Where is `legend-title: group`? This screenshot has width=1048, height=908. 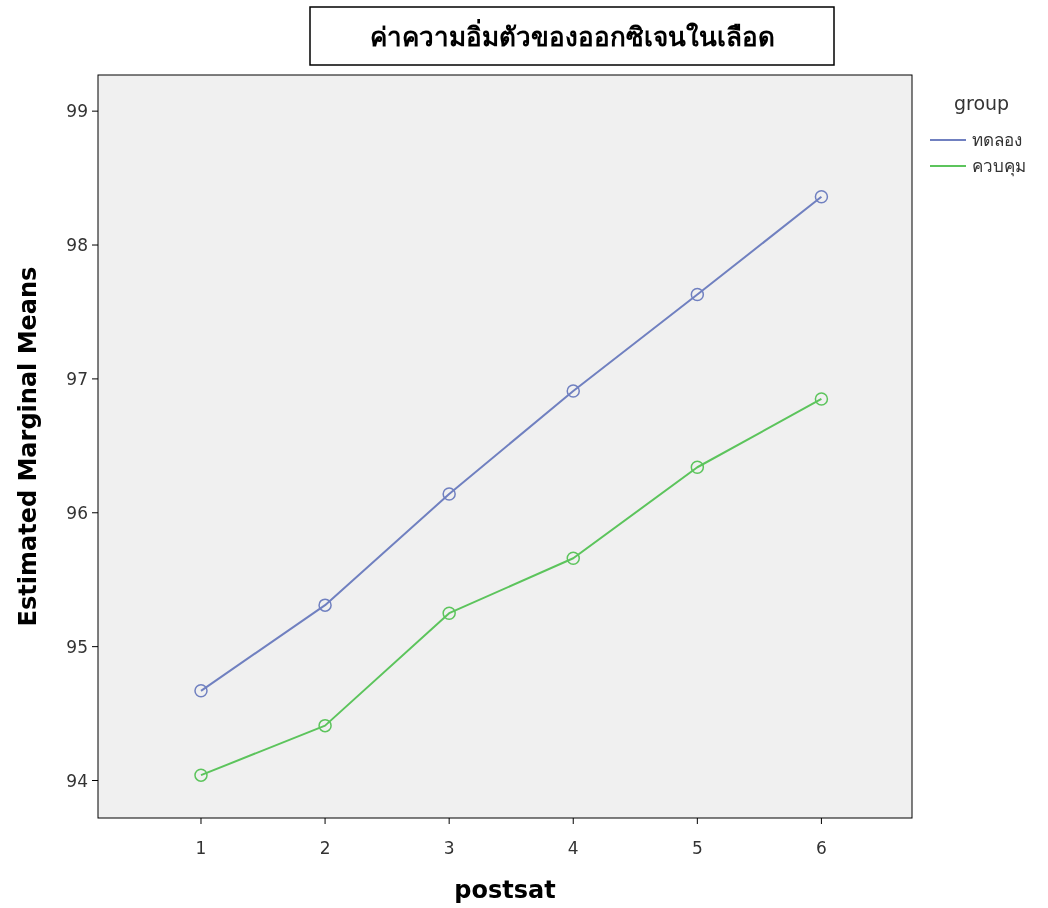 legend-title: group is located at coordinates (982, 103).